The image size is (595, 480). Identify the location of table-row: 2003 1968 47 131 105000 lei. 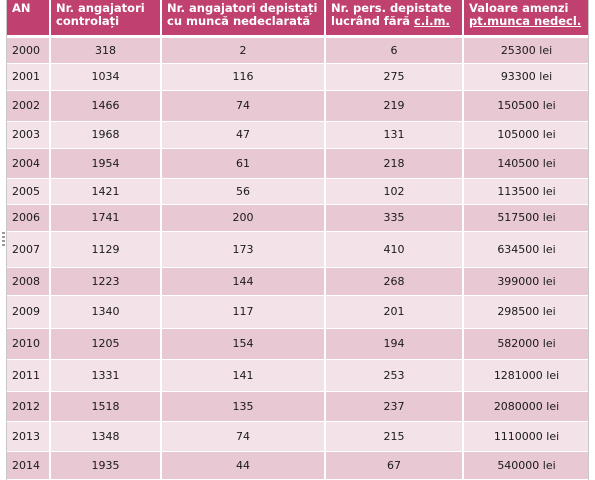
(297, 135).